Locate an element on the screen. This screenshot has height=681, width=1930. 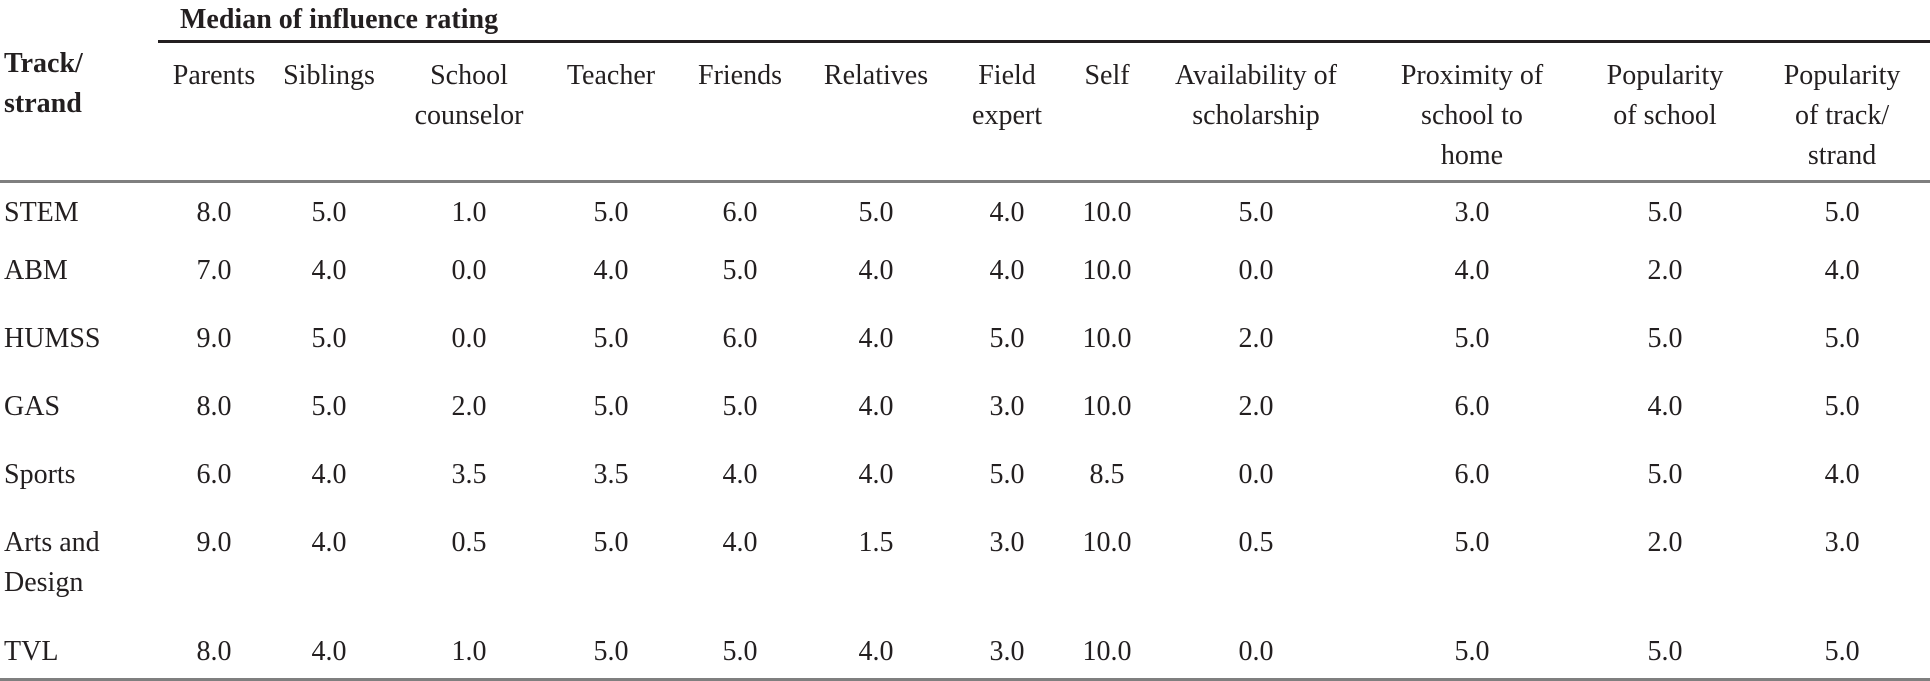
row-label: TVL is located at coordinates (79, 652).